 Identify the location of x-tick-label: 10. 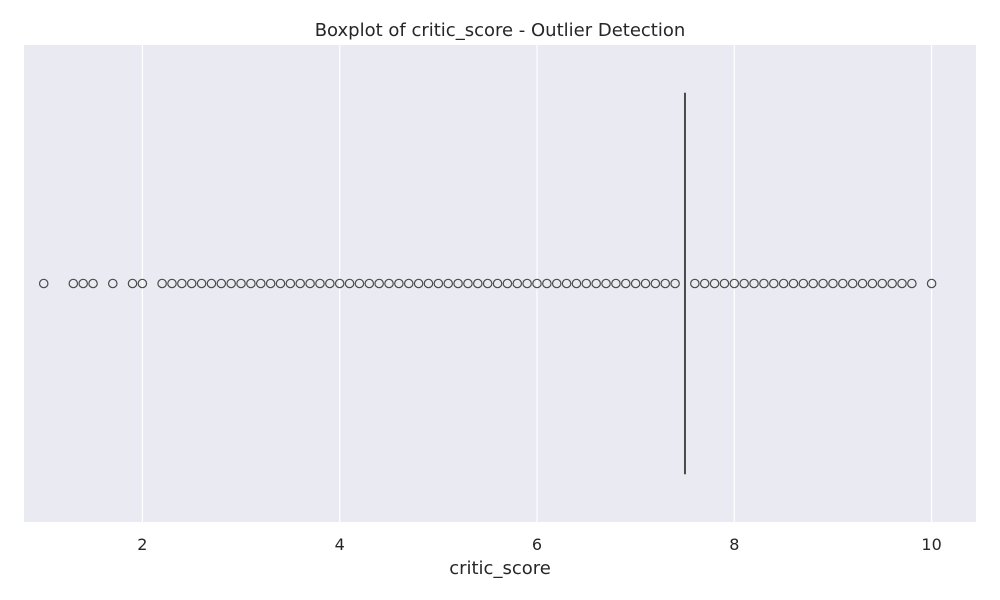
(931, 544).